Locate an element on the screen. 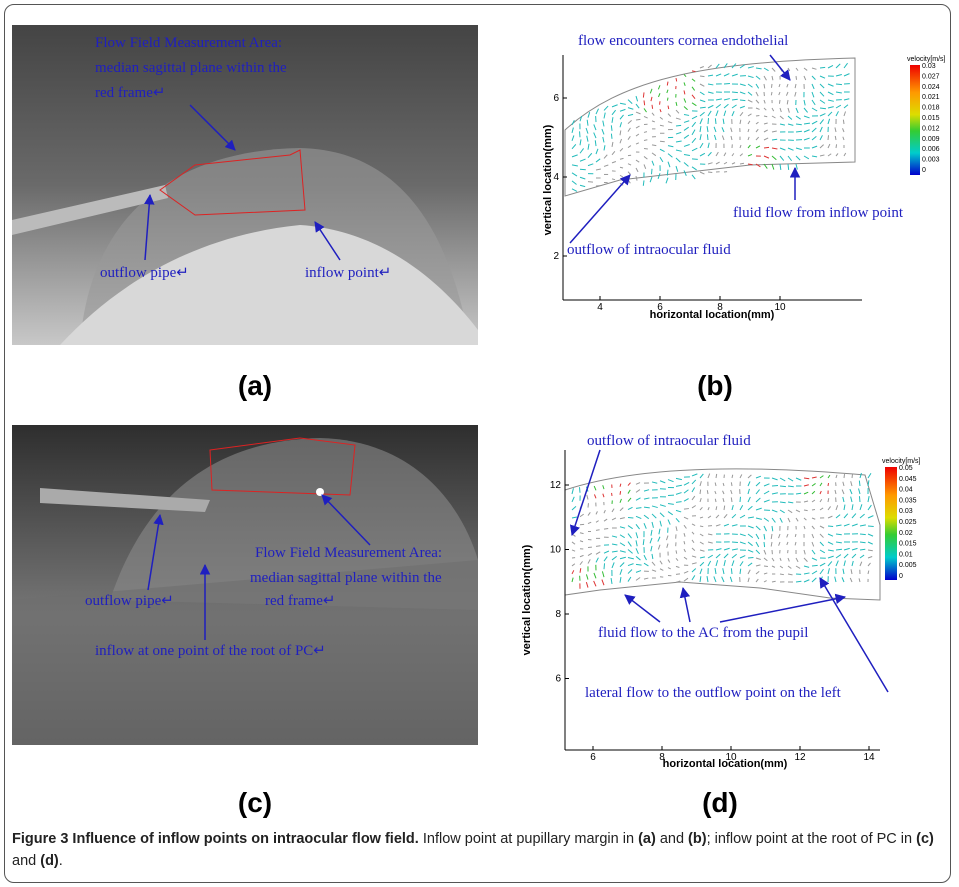  colorbar-label: 0.035 is located at coordinates (908, 500).